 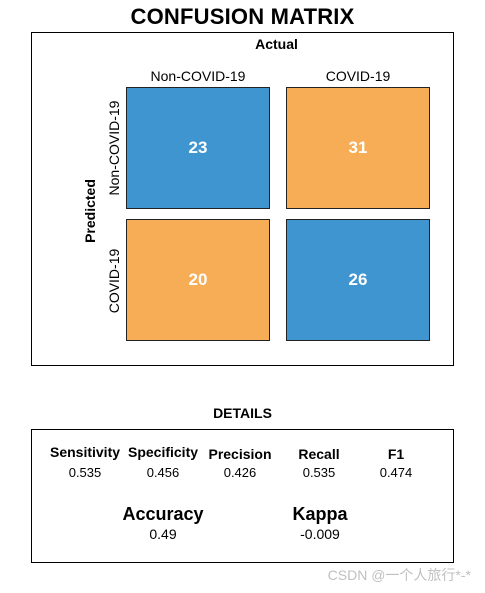 I want to click on metric-value-f1: 0.474, so click(x=396, y=472).